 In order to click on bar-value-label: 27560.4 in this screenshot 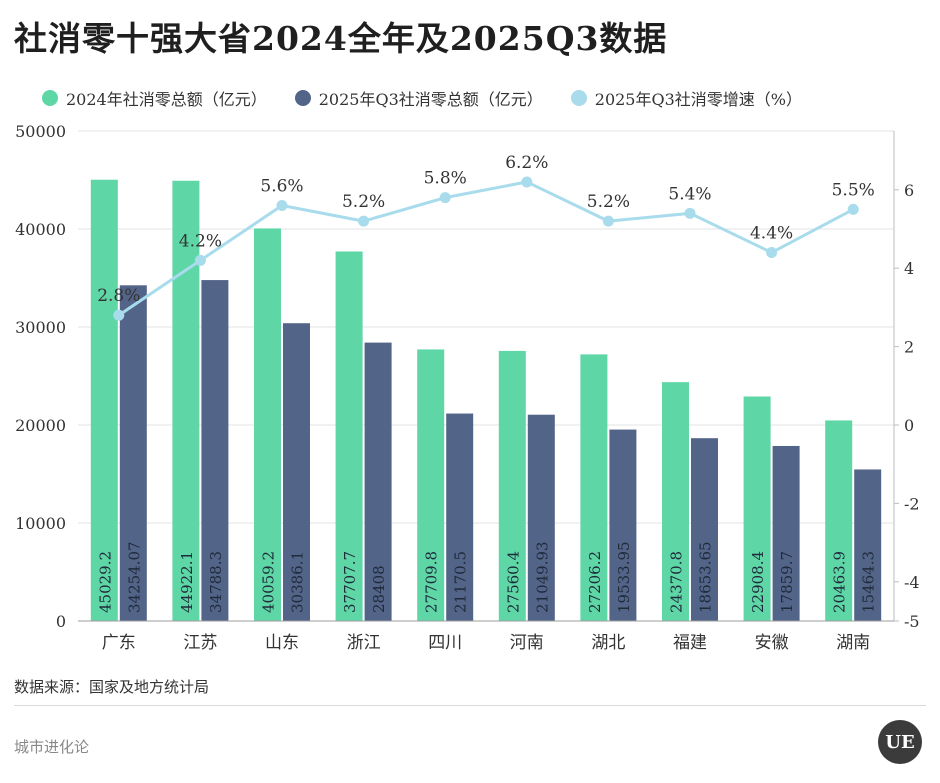, I will do `click(513, 582)`.